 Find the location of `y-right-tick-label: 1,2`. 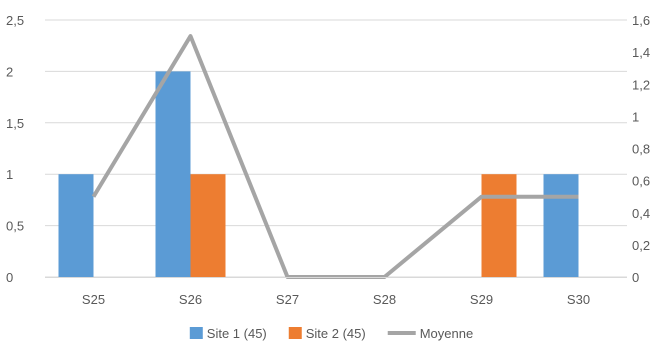

y-right-tick-label: 1,2 is located at coordinates (641, 84).